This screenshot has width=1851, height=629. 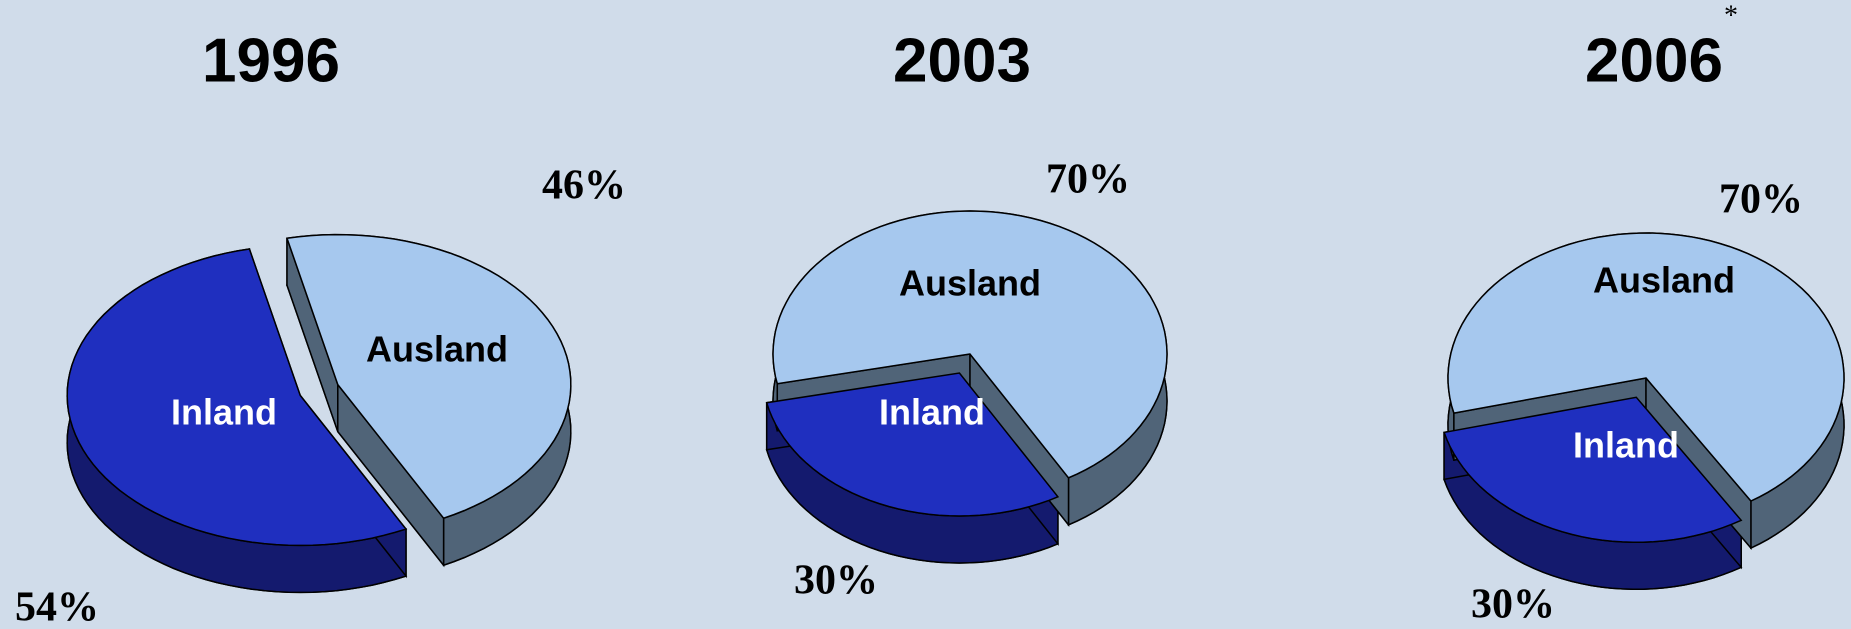 I want to click on annotation: *, so click(x=1731, y=15).